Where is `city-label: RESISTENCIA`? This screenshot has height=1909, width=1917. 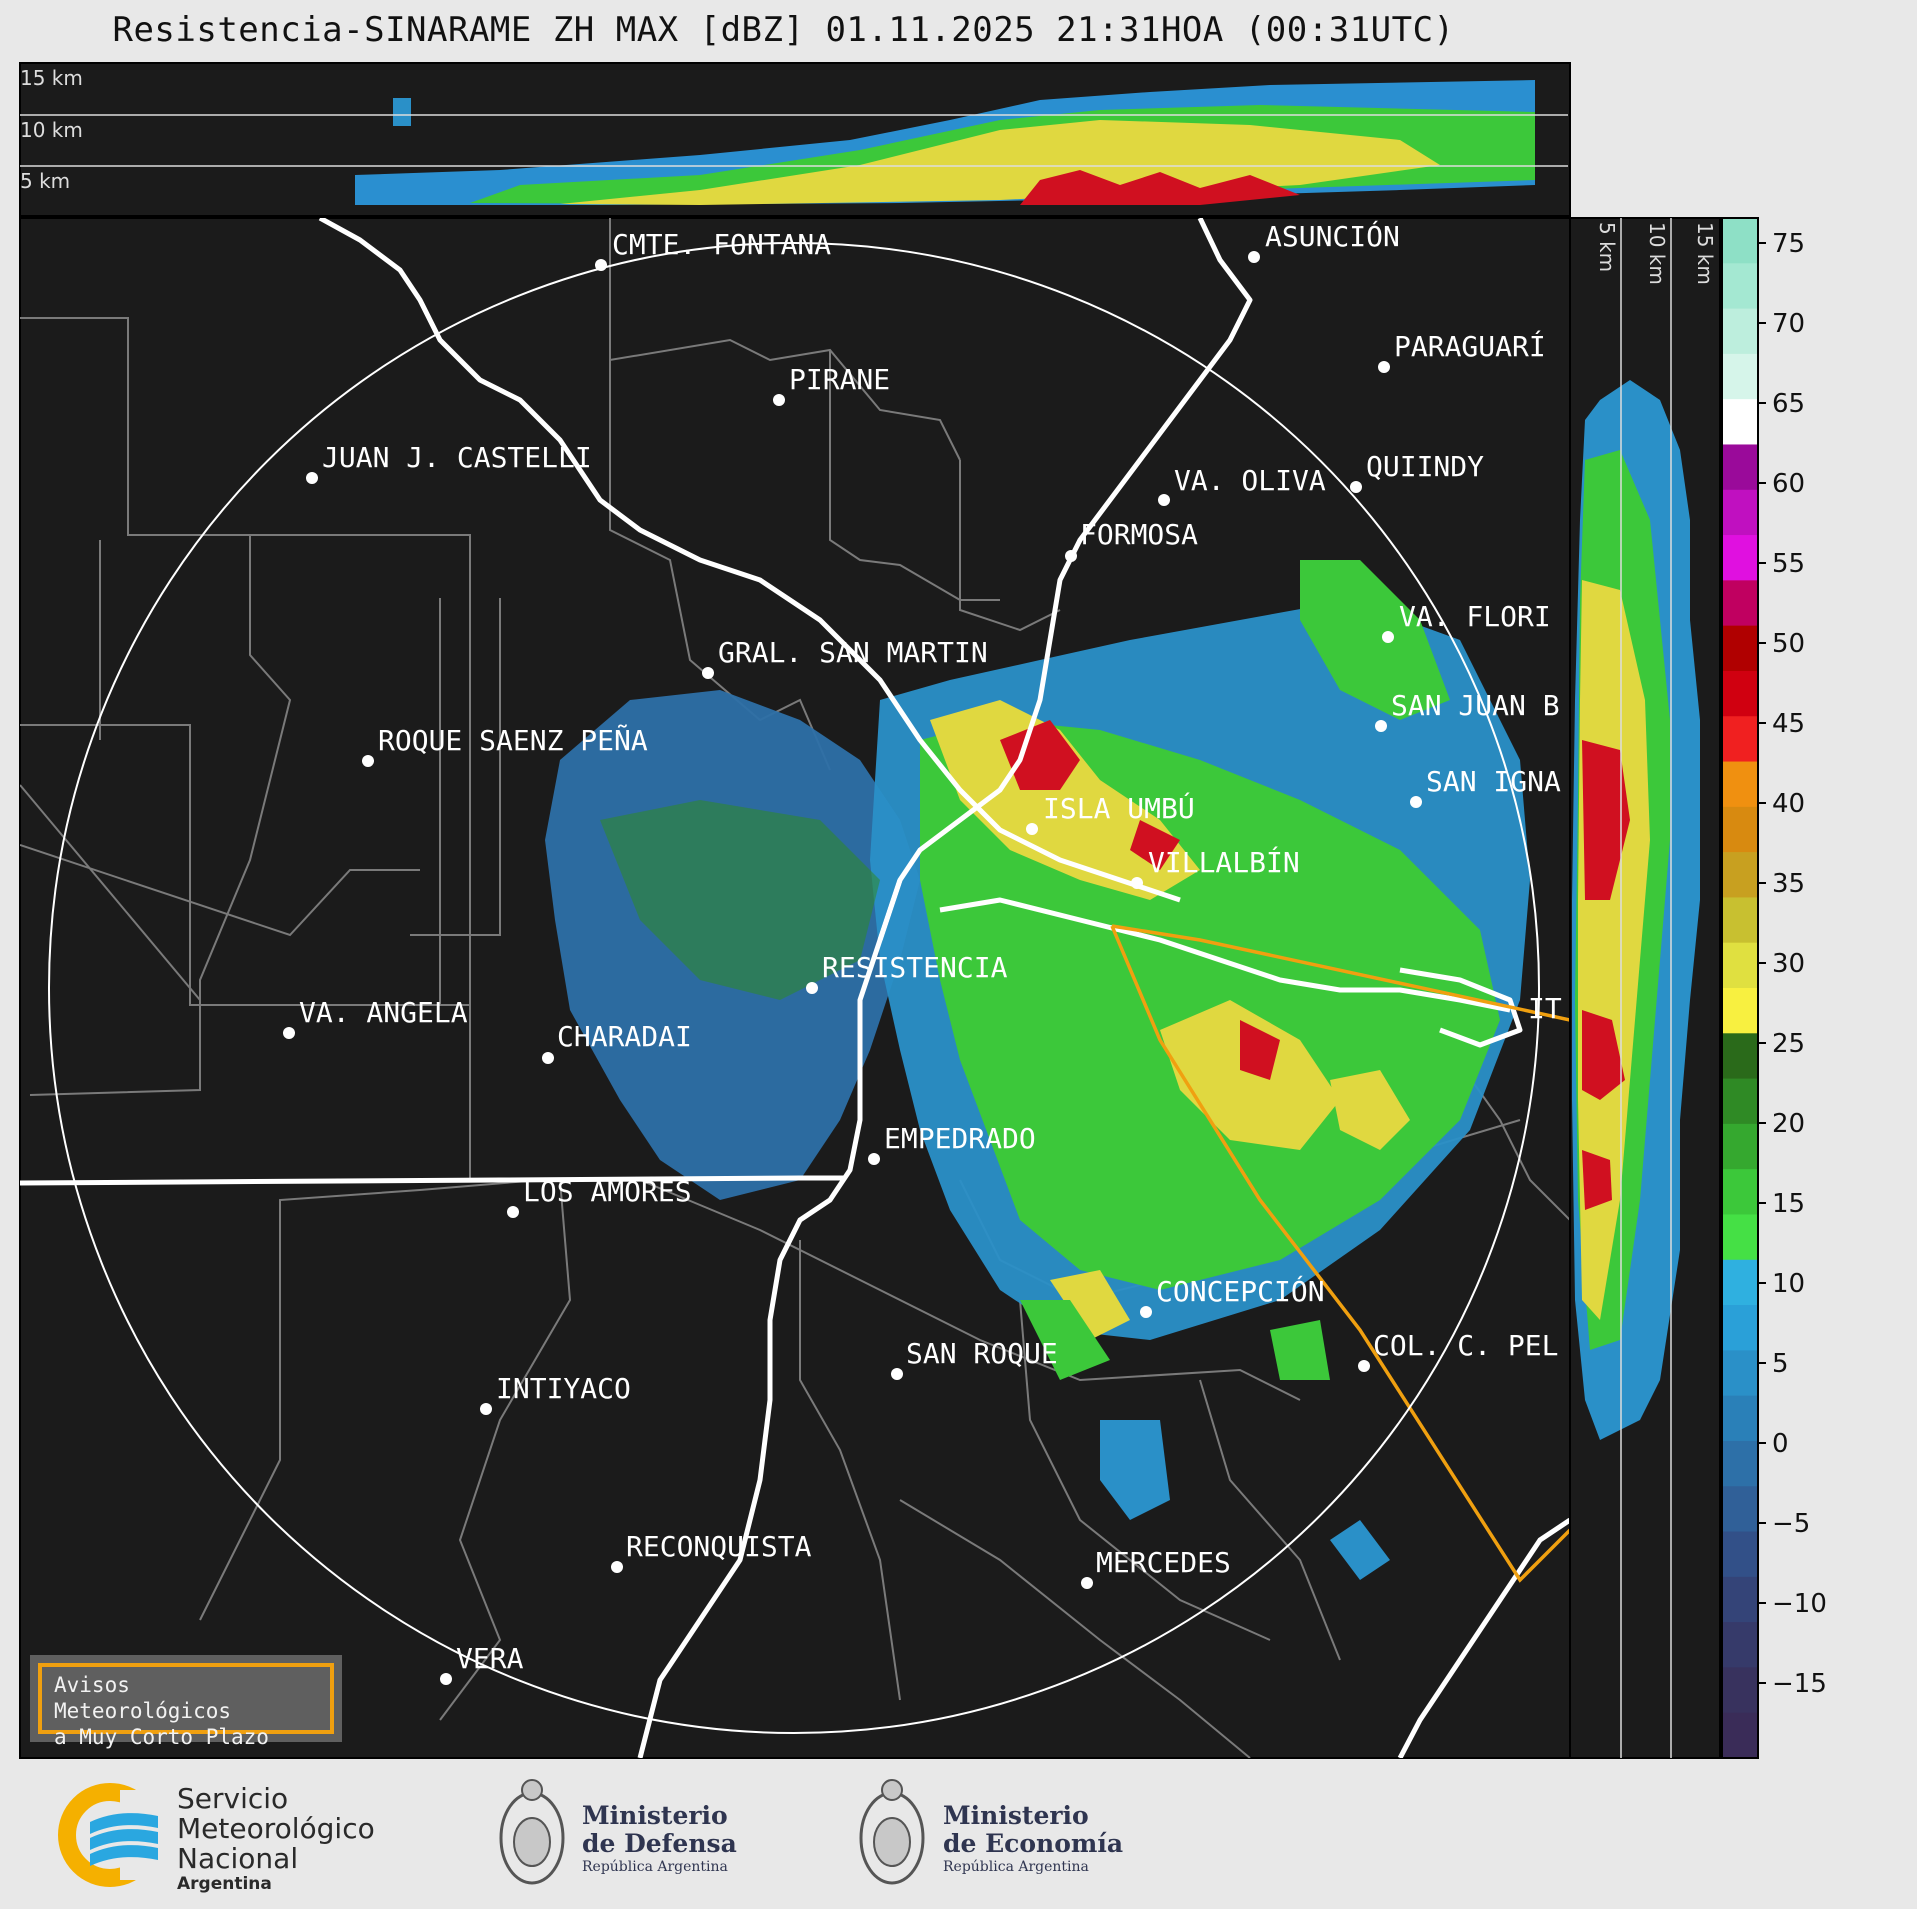 city-label: RESISTENCIA is located at coordinates (915, 967).